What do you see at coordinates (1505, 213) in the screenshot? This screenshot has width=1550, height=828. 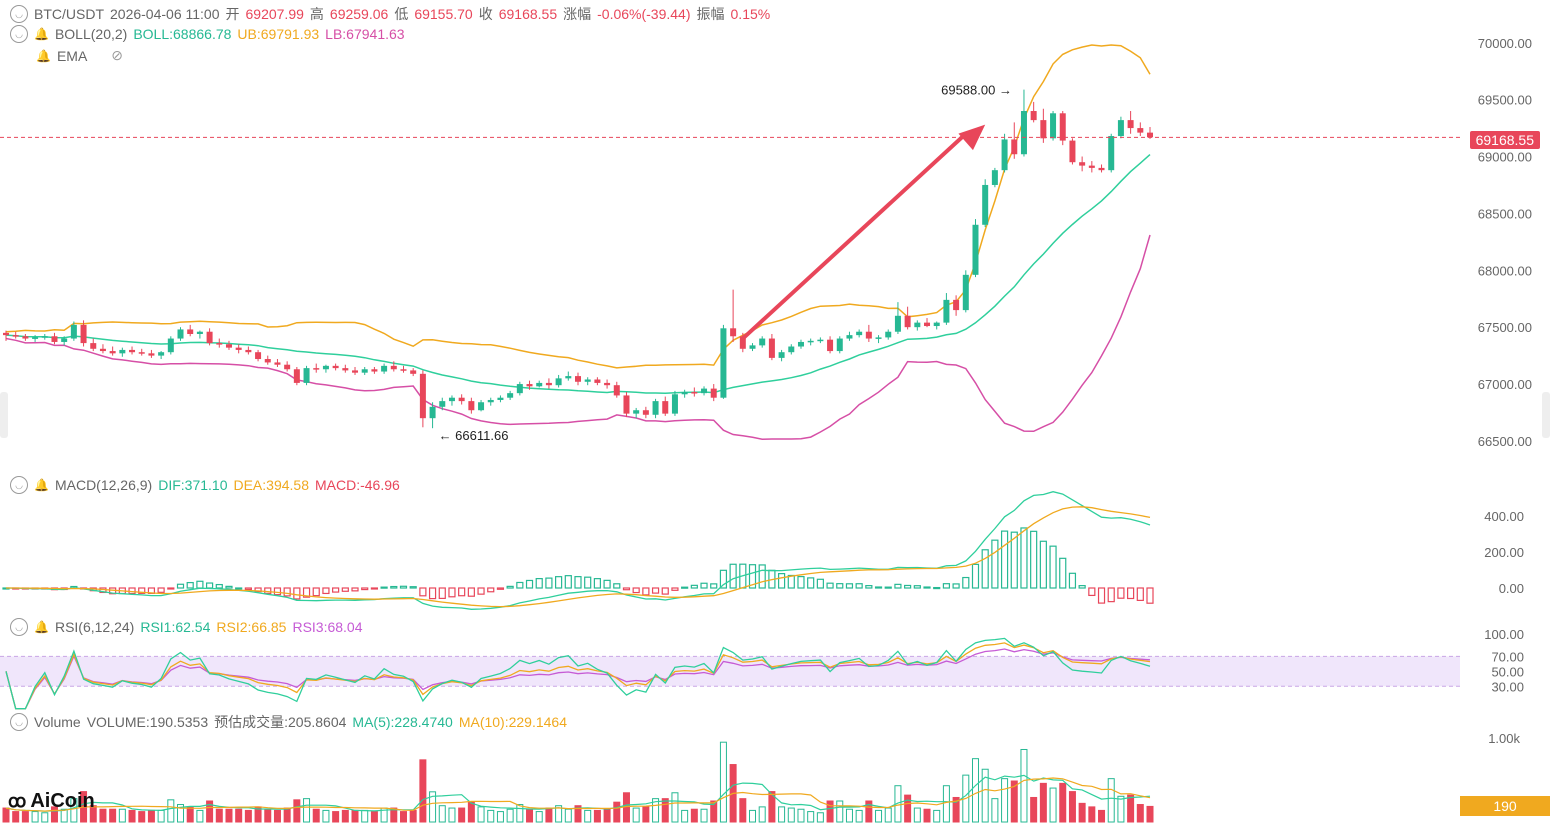 I see `price-axis-label: 68500.00` at bounding box center [1505, 213].